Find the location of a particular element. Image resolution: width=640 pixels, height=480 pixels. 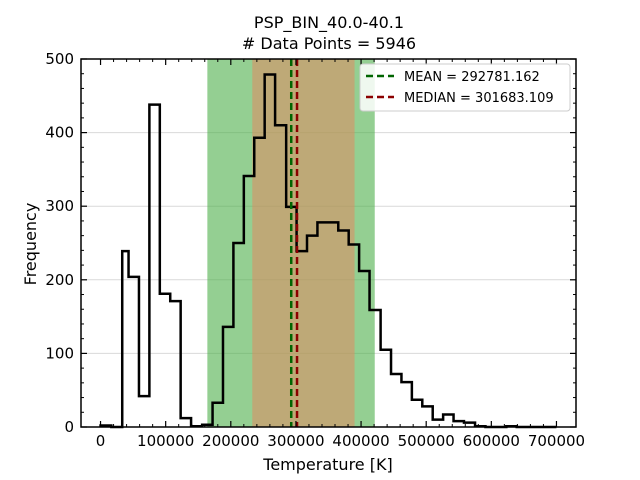

chart-subtitle: # Data Points = 5946 is located at coordinates (329, 43).